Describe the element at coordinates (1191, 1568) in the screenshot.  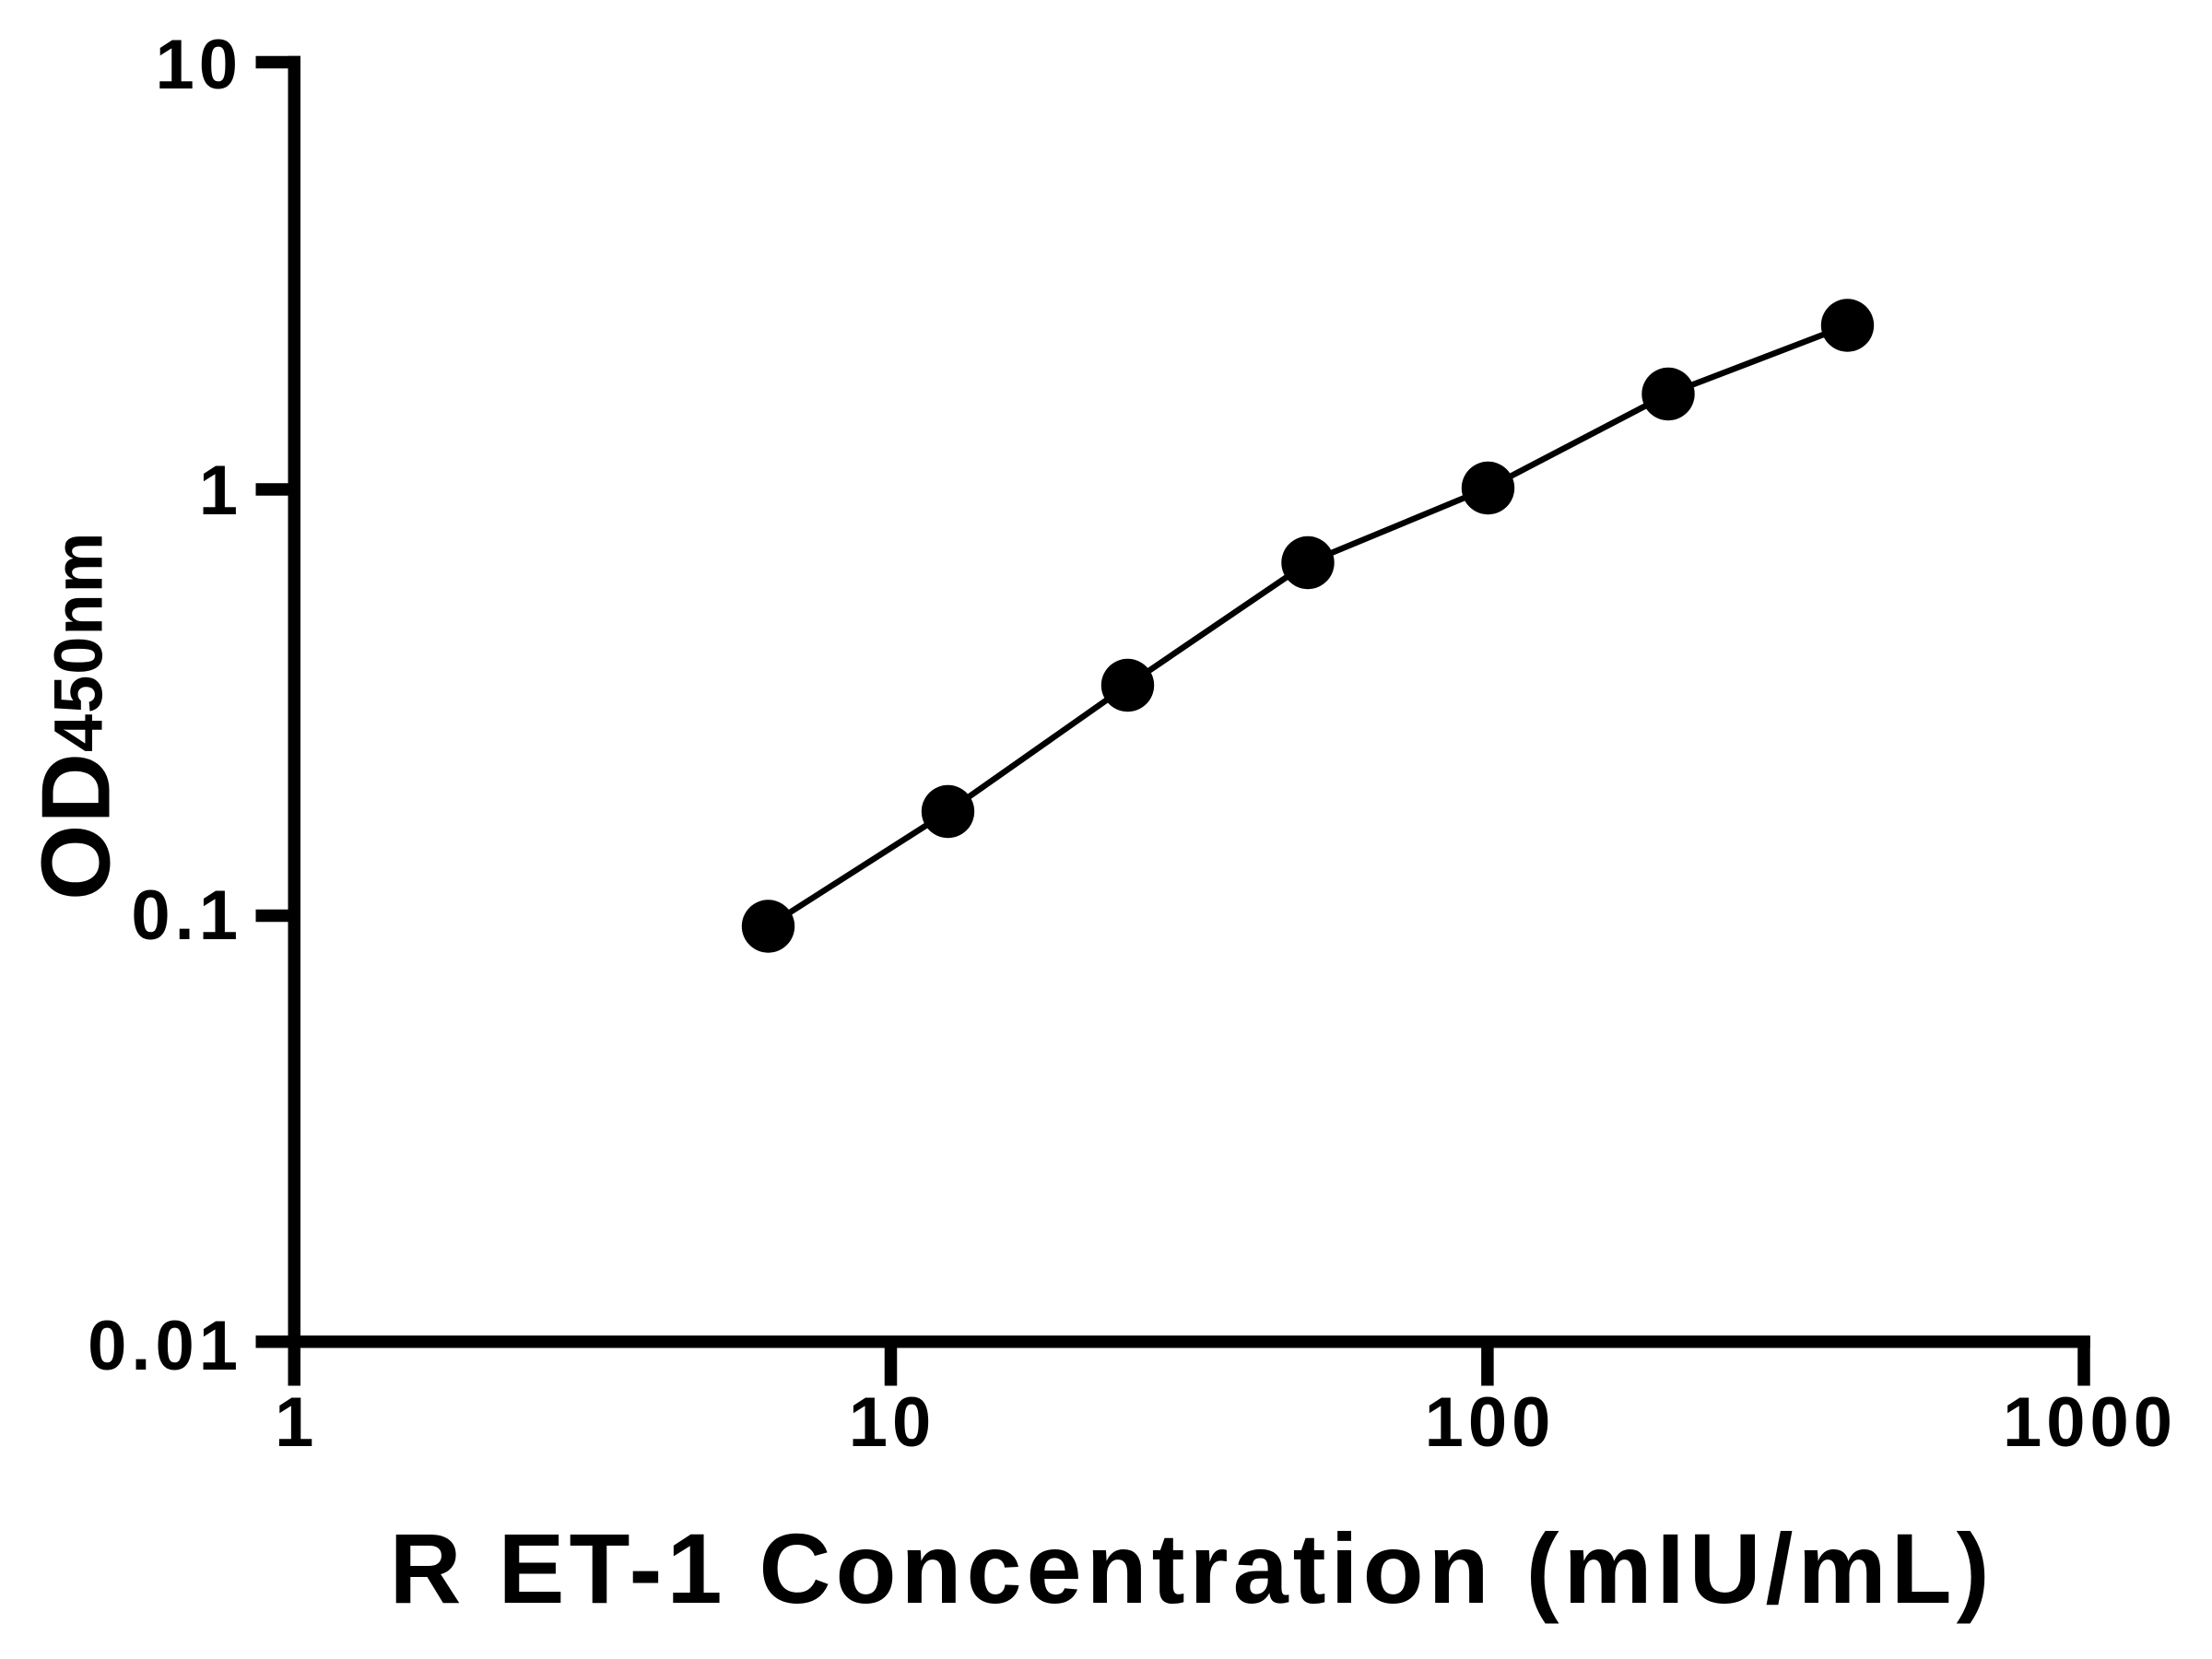
I see `svg-text: R ET-1 Concentration (mIU/mL)` at that location.